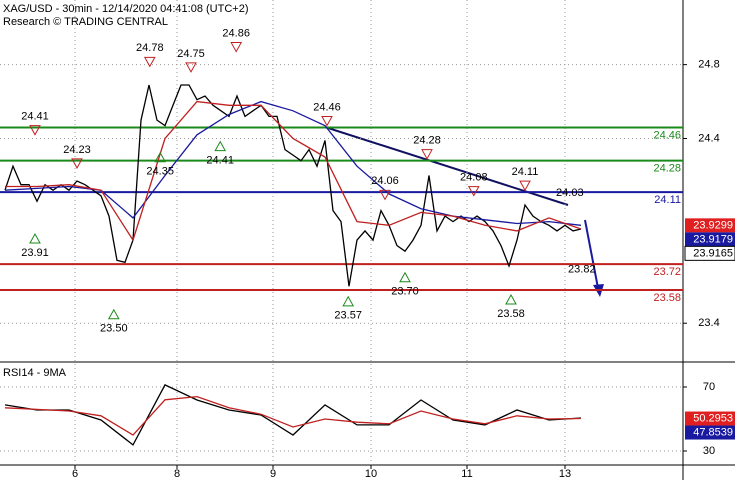  Describe the element at coordinates (327, 107) in the screenshot. I see `high-label: 24.46` at that location.